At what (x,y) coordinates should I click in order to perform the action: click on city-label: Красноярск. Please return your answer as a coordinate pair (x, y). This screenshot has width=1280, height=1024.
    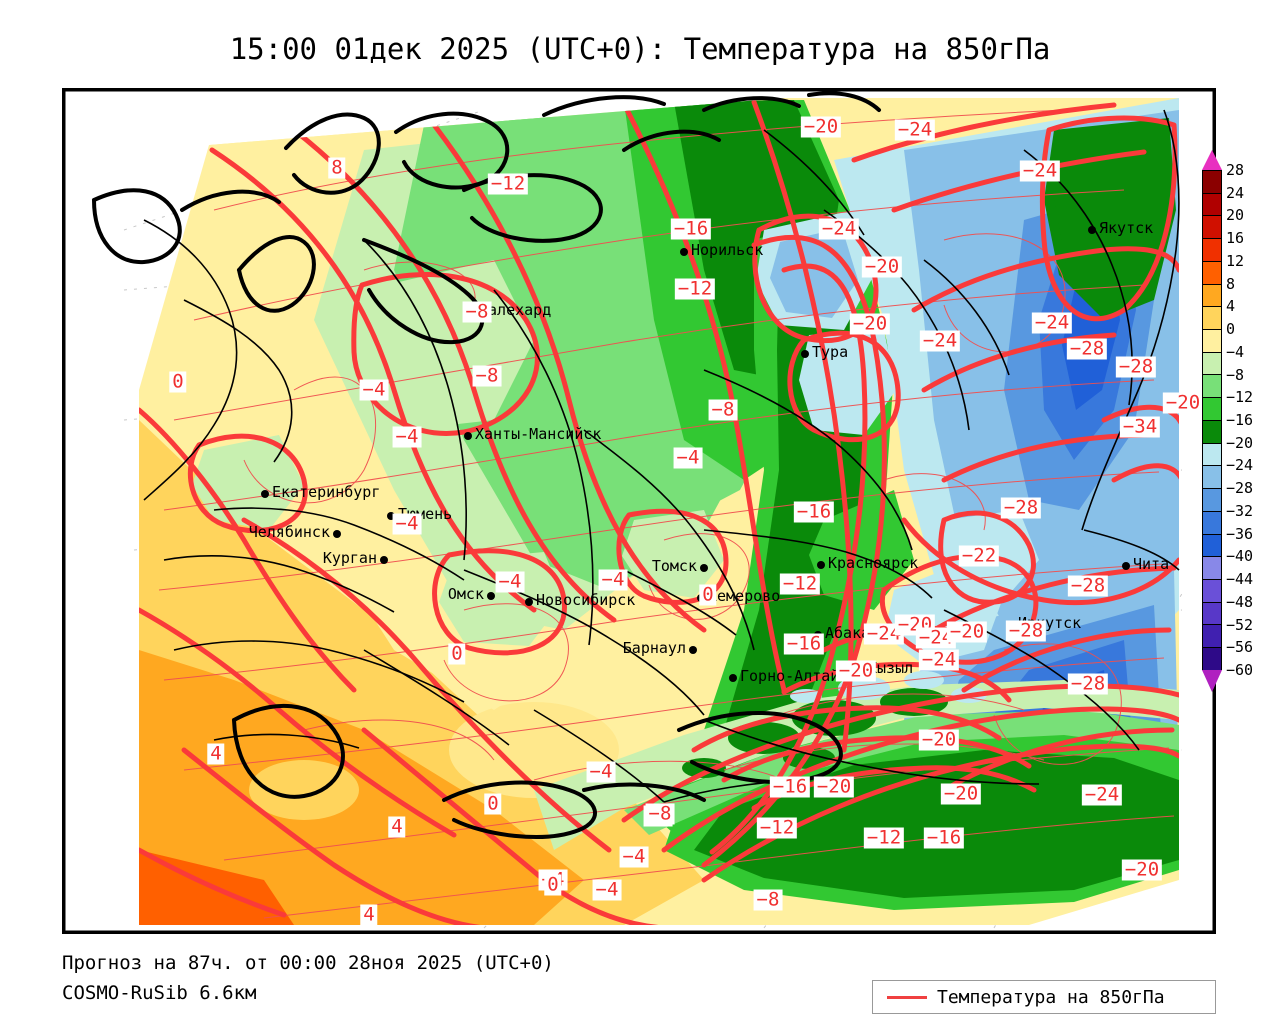
    Looking at the image, I should click on (873, 563).